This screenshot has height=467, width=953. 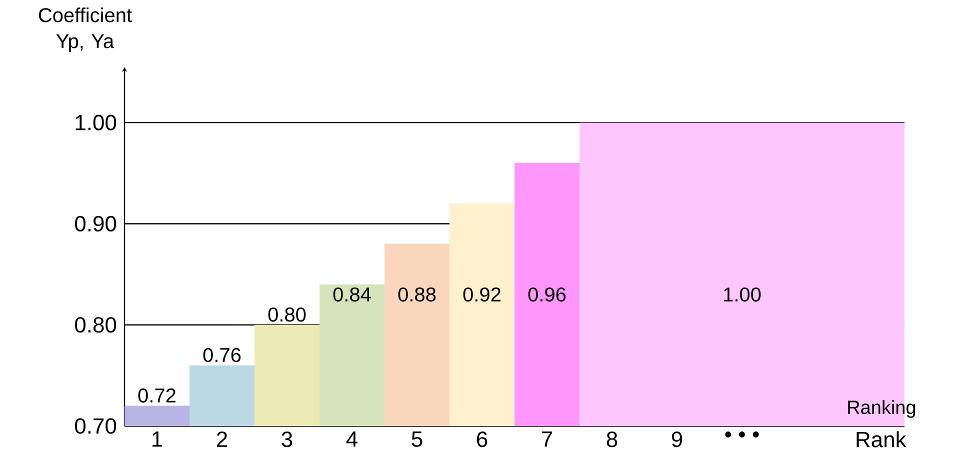 I want to click on x-tick-label: • • •, so click(x=742, y=435).